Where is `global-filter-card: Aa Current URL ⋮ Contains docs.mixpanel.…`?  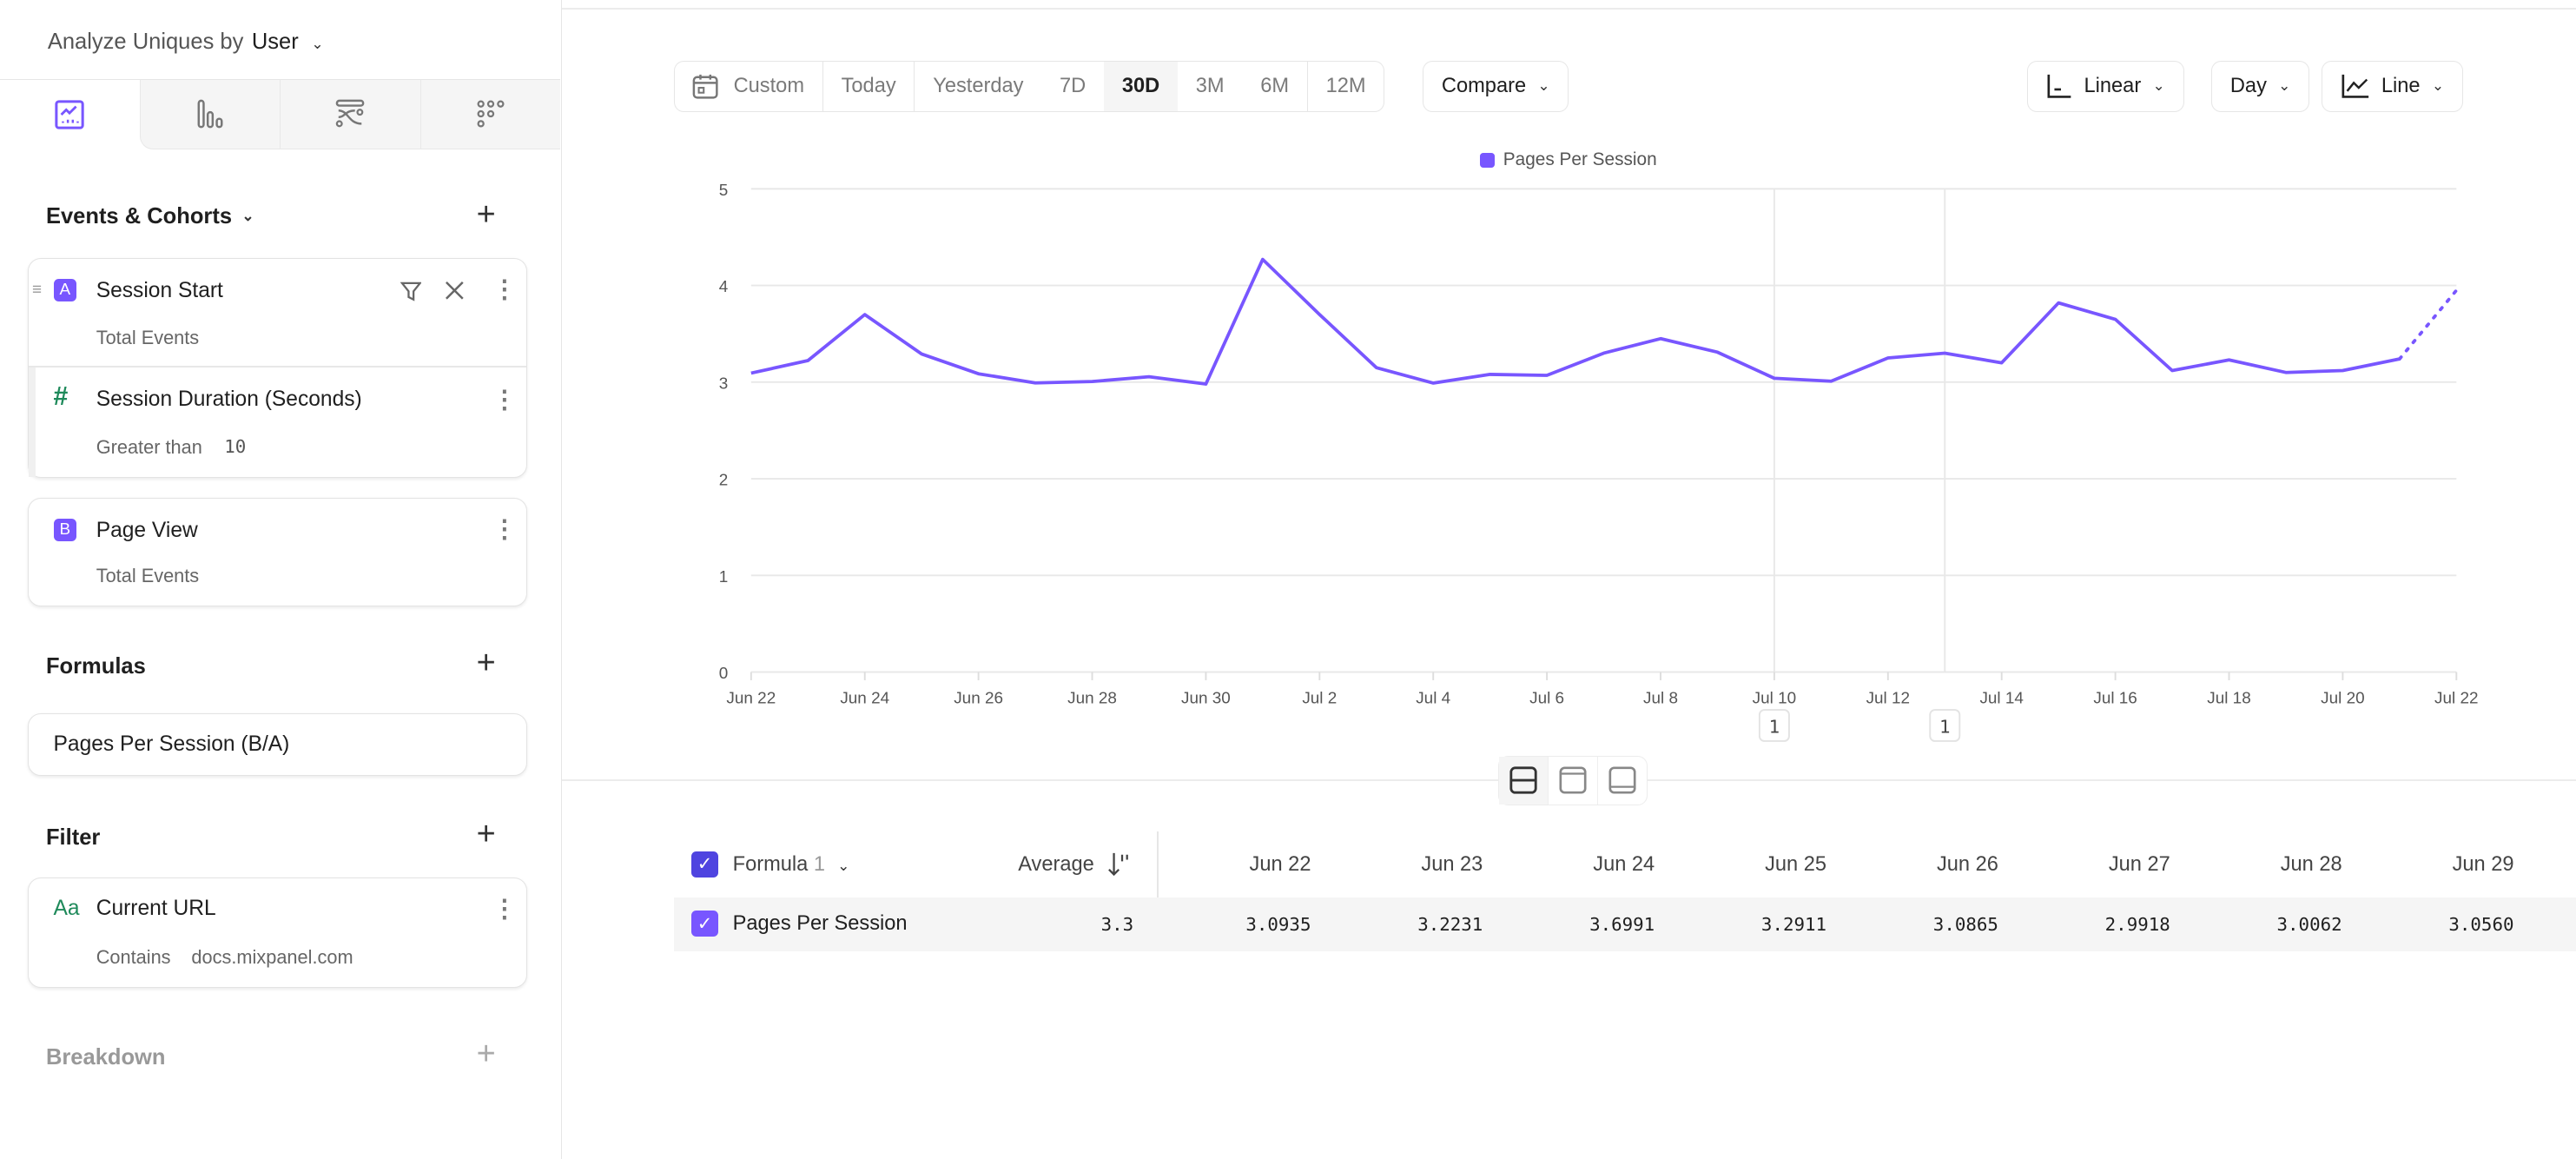 global-filter-card: Aa Current URL ⋮ Contains docs.mixpanel.… is located at coordinates (278, 933).